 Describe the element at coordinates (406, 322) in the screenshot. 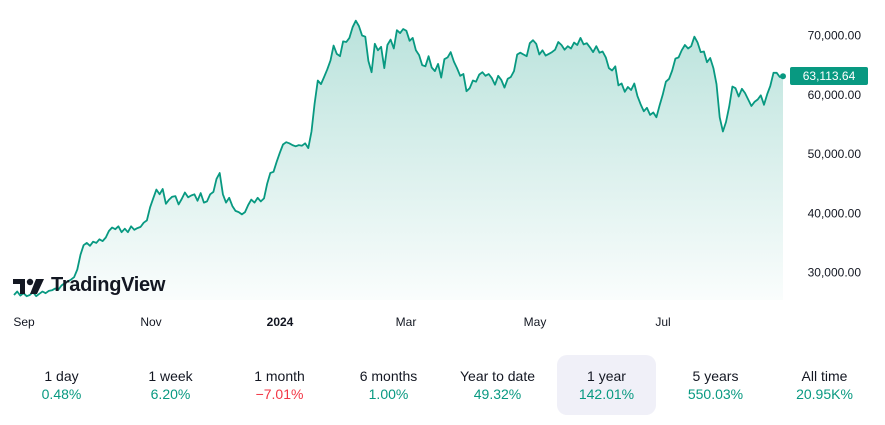

I see `x-tick-label: Mar` at that location.